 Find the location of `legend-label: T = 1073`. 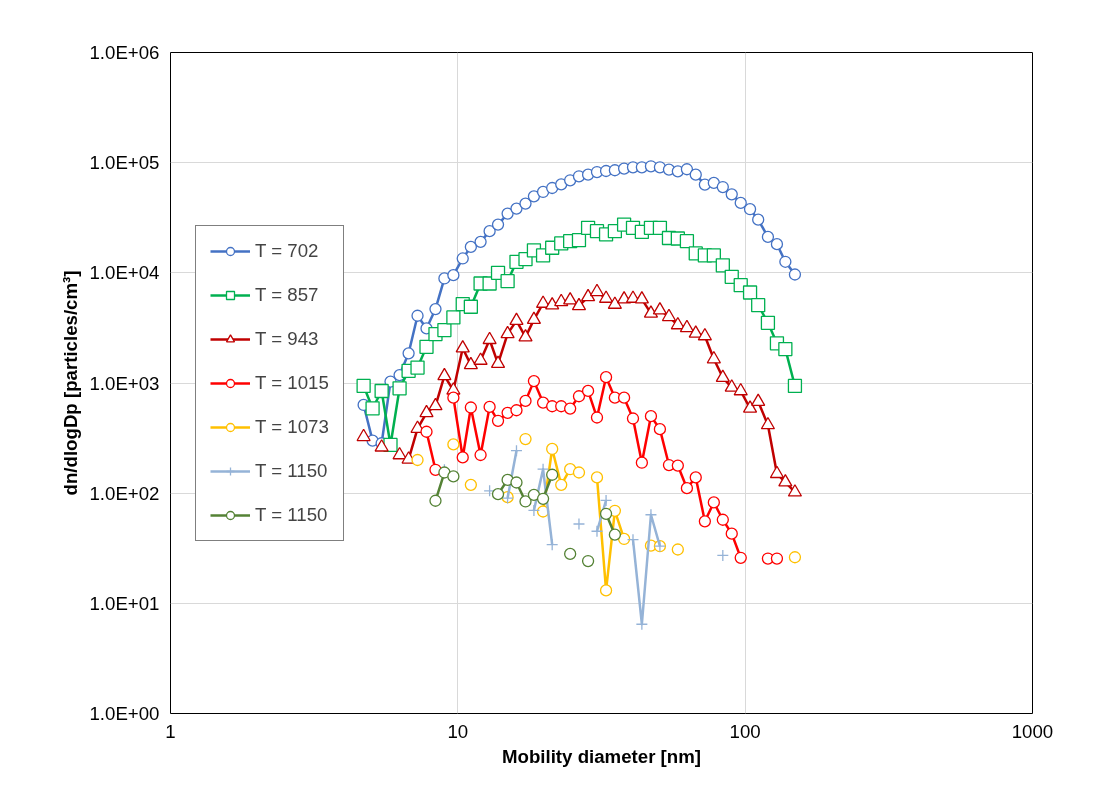

legend-label: T = 1073 is located at coordinates (292, 426).